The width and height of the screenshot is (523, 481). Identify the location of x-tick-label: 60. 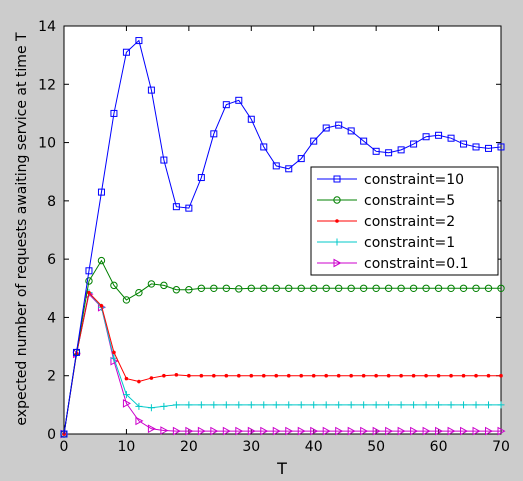
(439, 447).